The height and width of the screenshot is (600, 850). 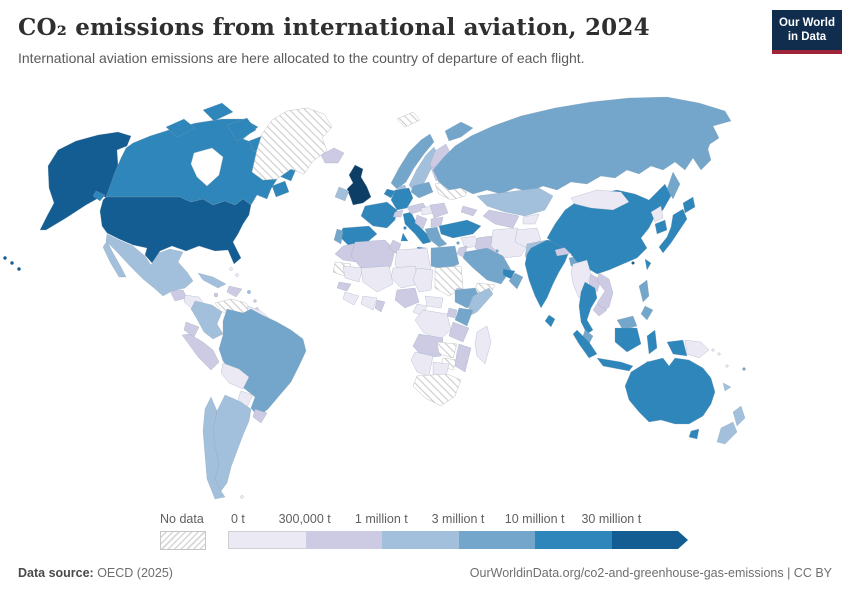 I want to click on country-uk, so click(x=359, y=185).